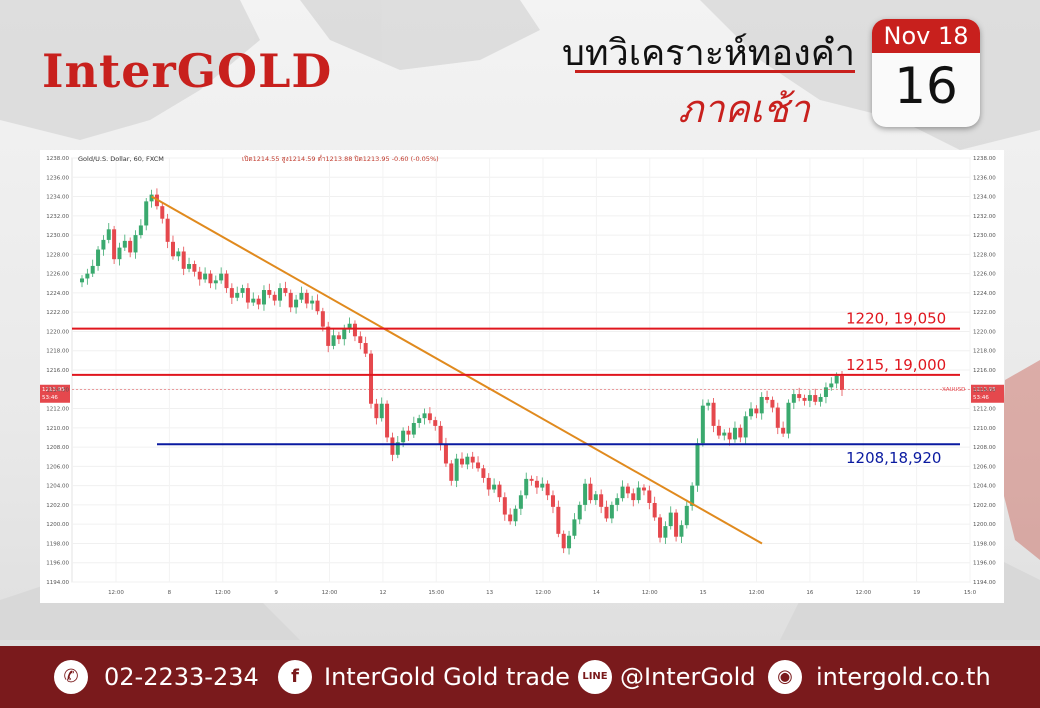 This screenshot has width=1040, height=708. What do you see at coordinates (57, 332) in the screenshot?
I see `y-tick-label-left: 1220.00` at bounding box center [57, 332].